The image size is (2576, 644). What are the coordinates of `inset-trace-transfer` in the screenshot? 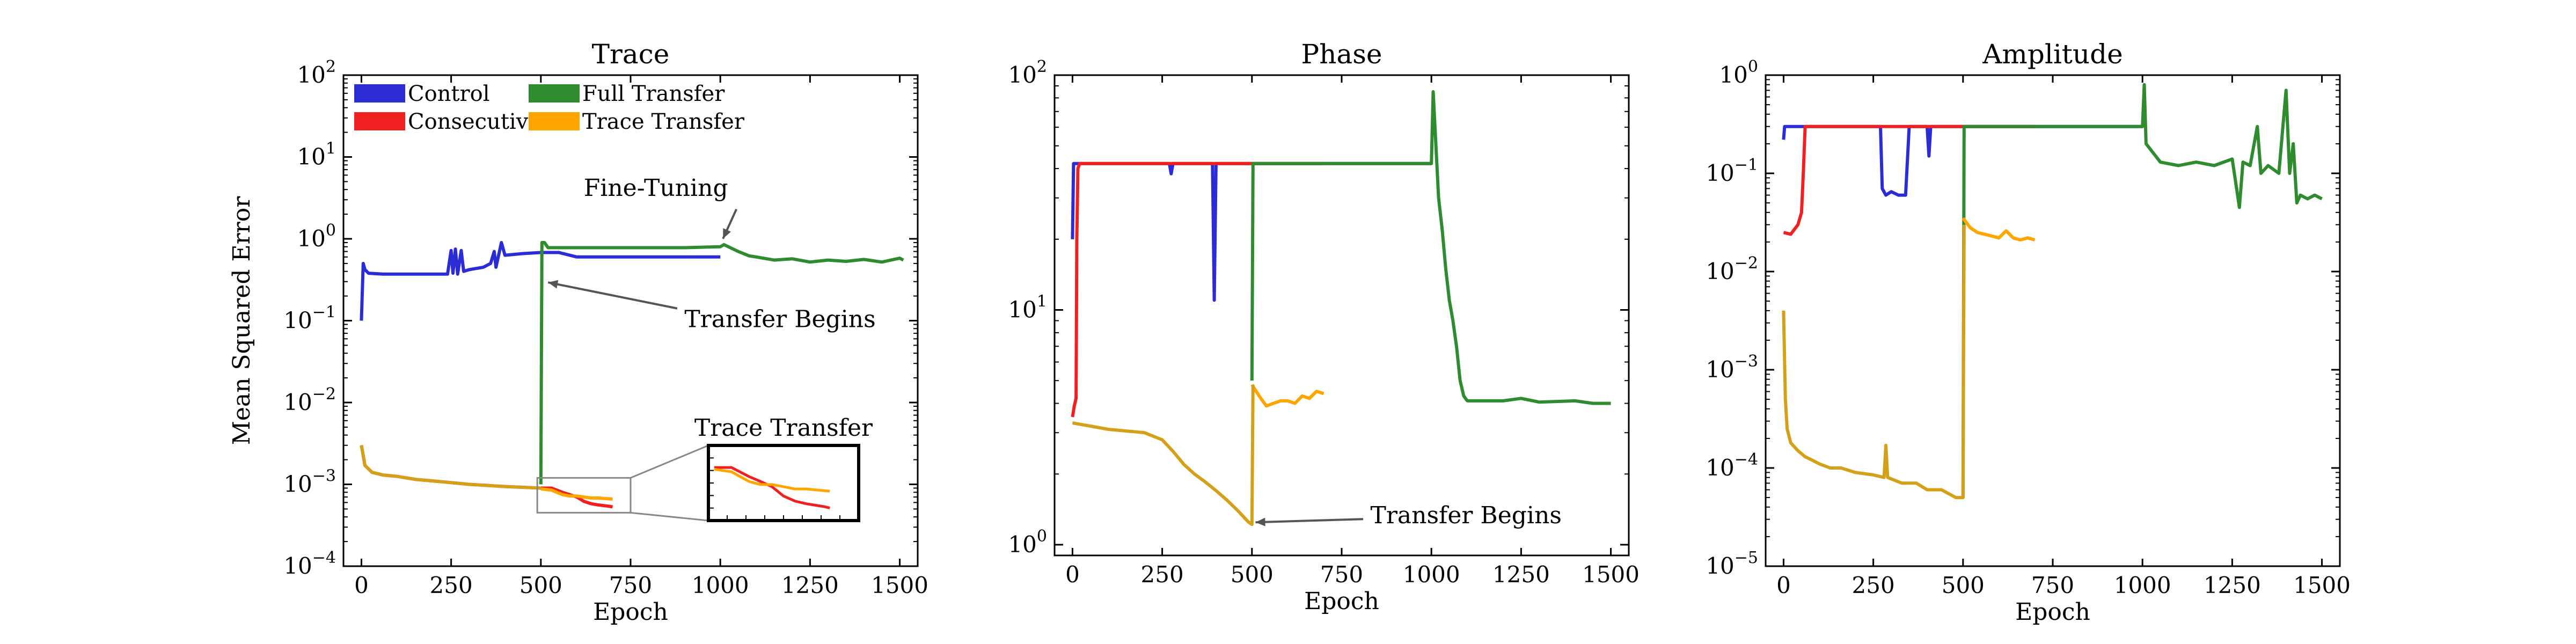 It's located at (783, 483).